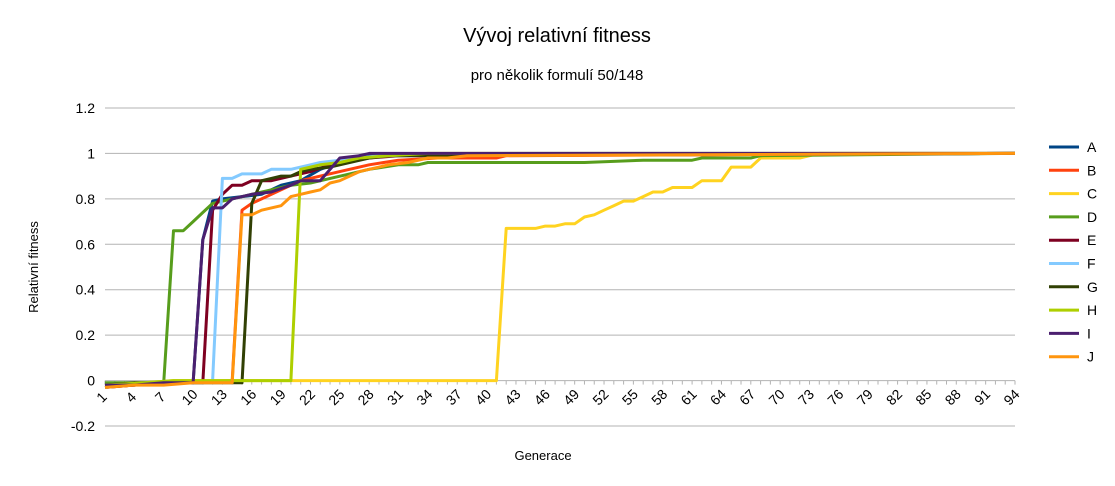 Image resolution: width=1115 pixels, height=486 pixels. What do you see at coordinates (1091, 170) in the screenshot?
I see `legend-label-b: B` at bounding box center [1091, 170].